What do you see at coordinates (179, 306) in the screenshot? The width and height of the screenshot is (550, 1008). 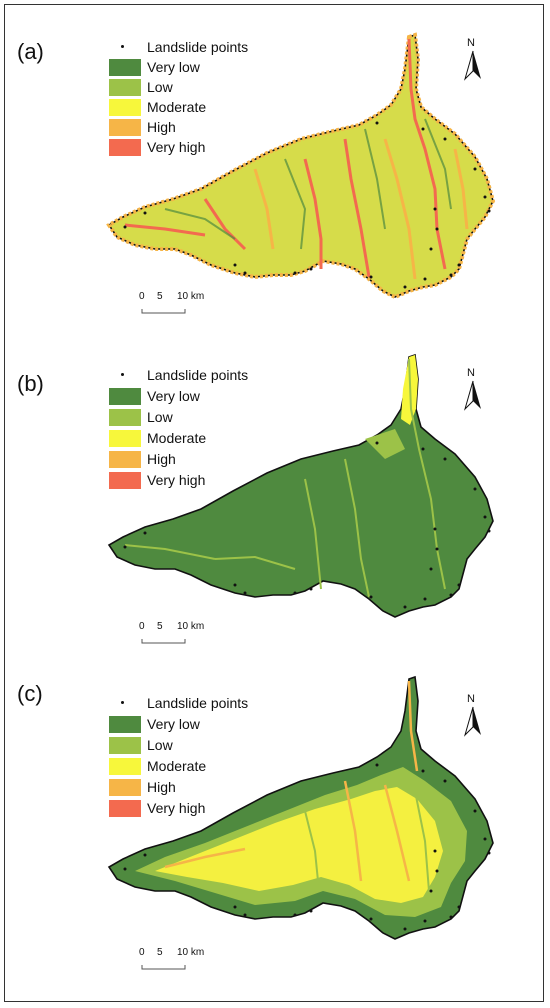 I see `scale-bar-a: 0 5 10 km` at bounding box center [179, 306].